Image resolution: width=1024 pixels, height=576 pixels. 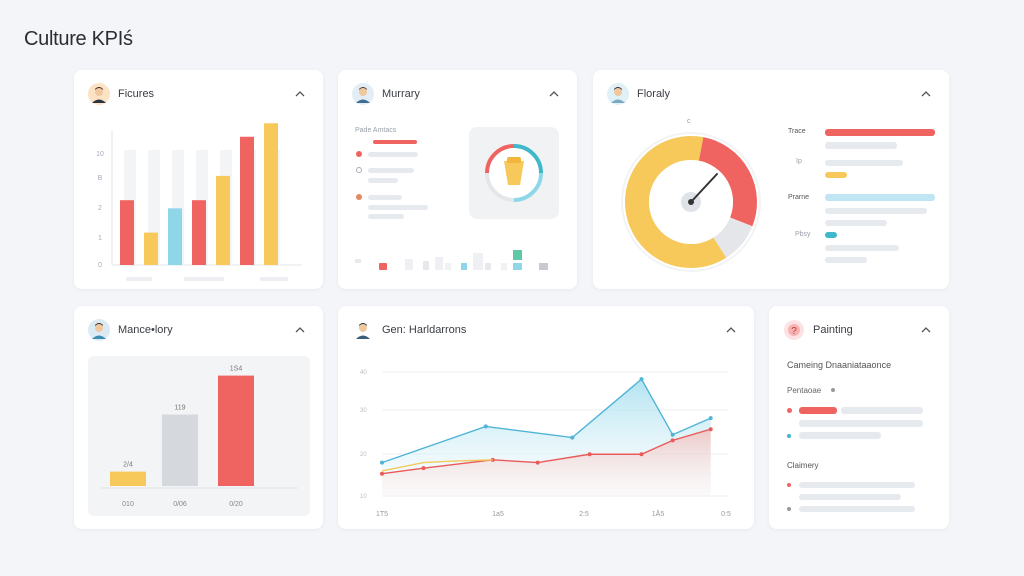 I want to click on row1-label: Trace, so click(x=797, y=131).